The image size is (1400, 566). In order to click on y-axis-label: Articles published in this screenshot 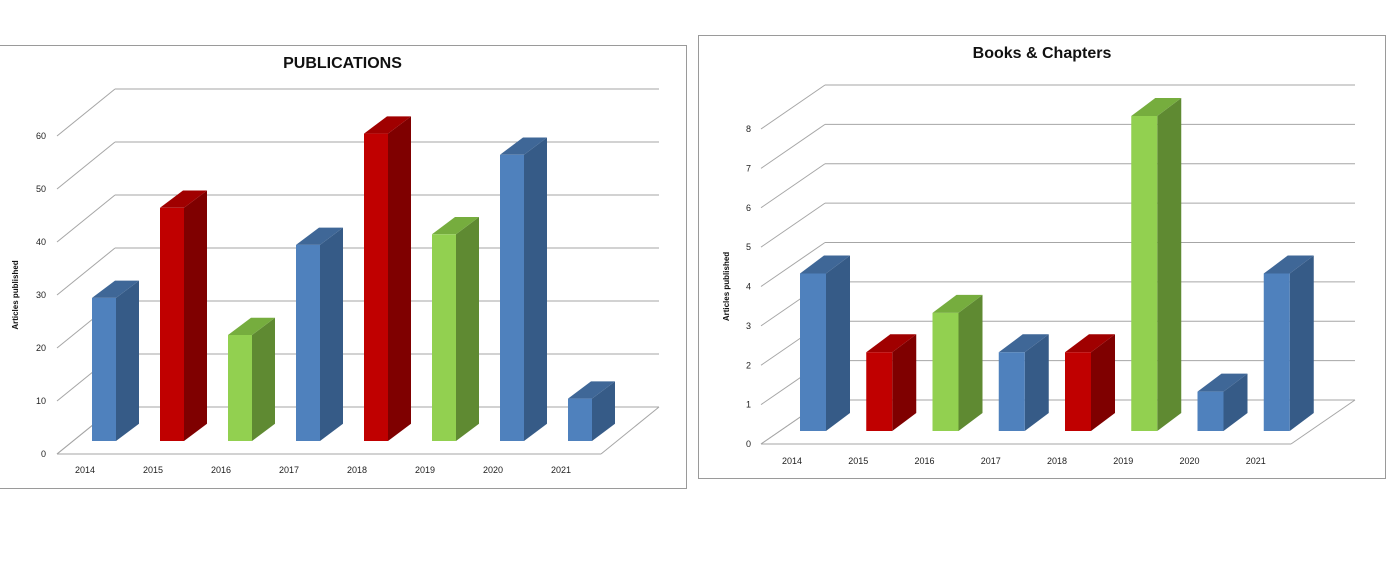, I will do `click(726, 286)`.